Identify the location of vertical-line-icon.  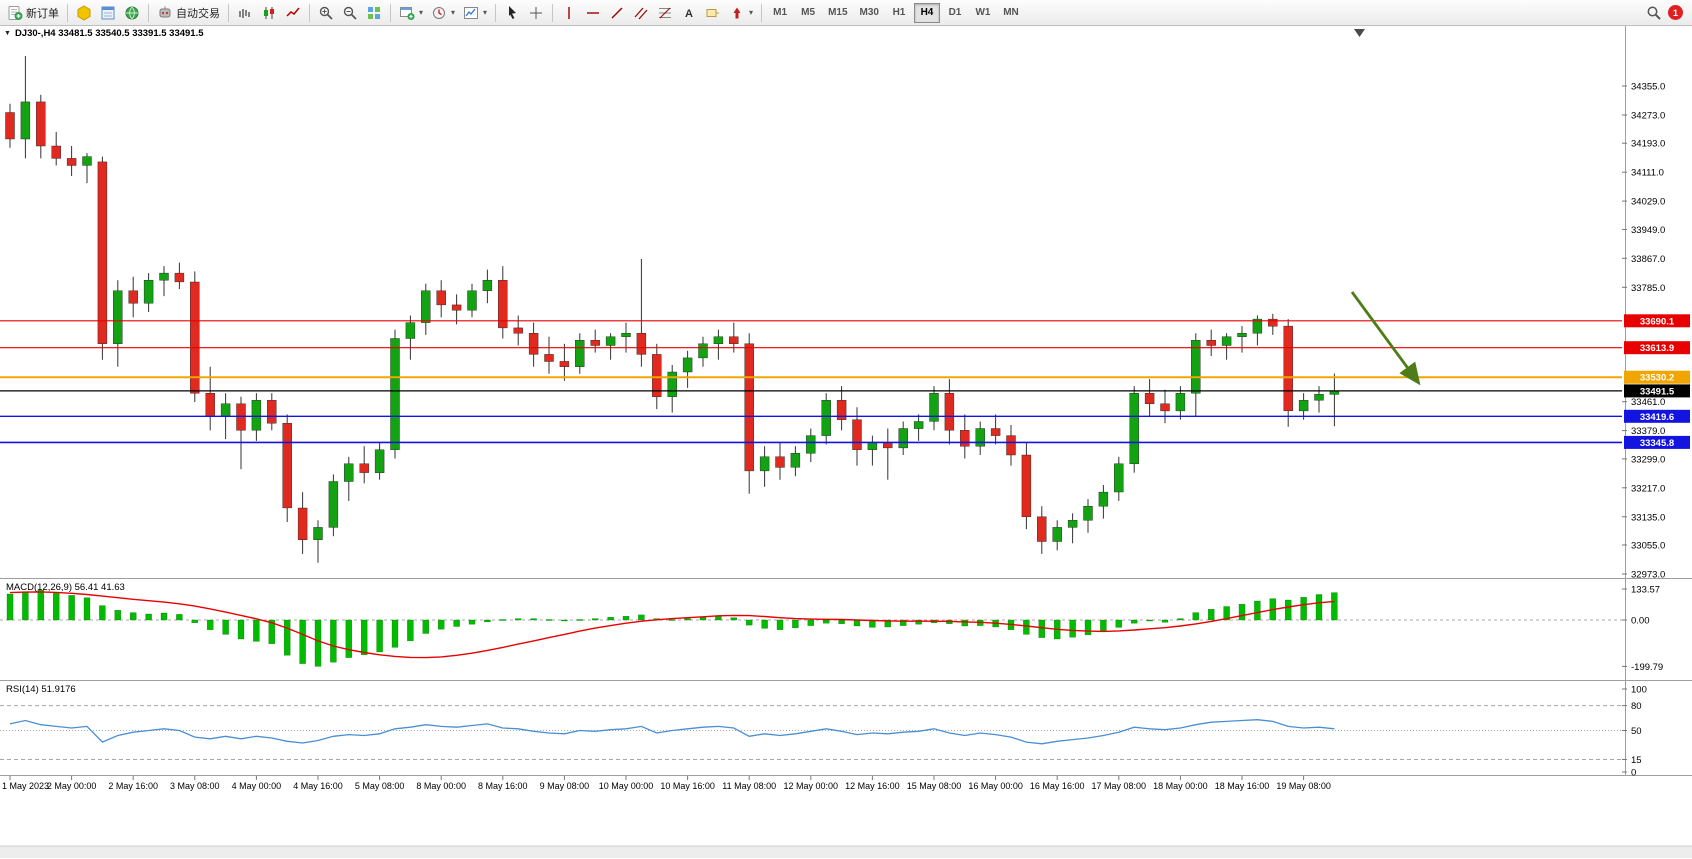
(569, 12).